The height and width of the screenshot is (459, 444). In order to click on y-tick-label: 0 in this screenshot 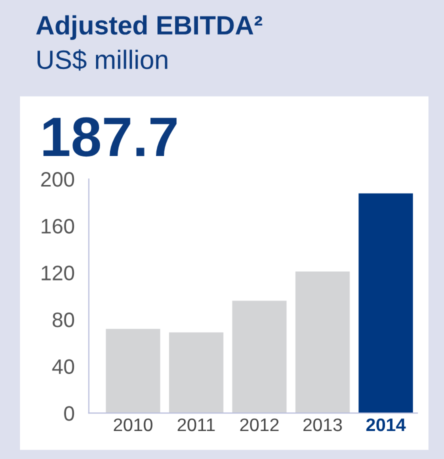, I will do `click(69, 413)`.